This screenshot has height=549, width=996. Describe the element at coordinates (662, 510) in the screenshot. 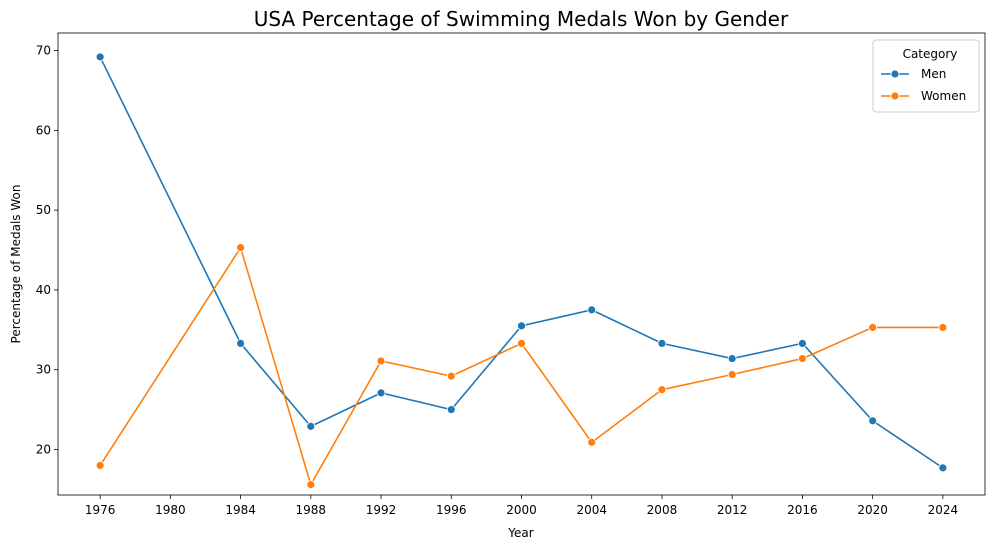

I see `x-tick-label: 2008` at that location.